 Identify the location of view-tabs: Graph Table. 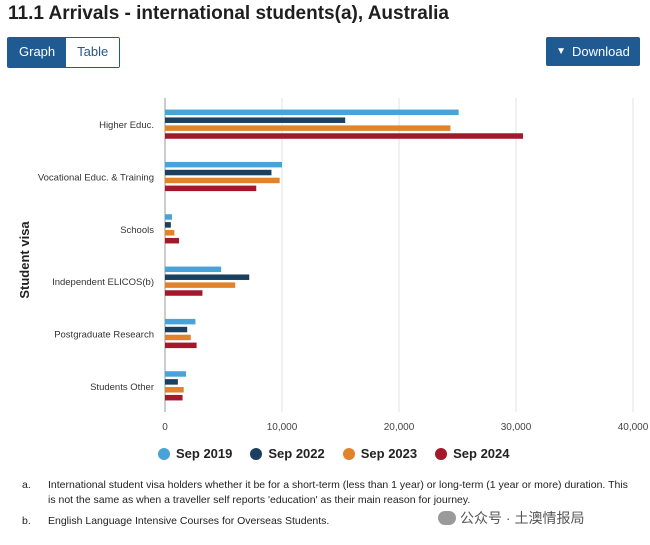
(64, 52).